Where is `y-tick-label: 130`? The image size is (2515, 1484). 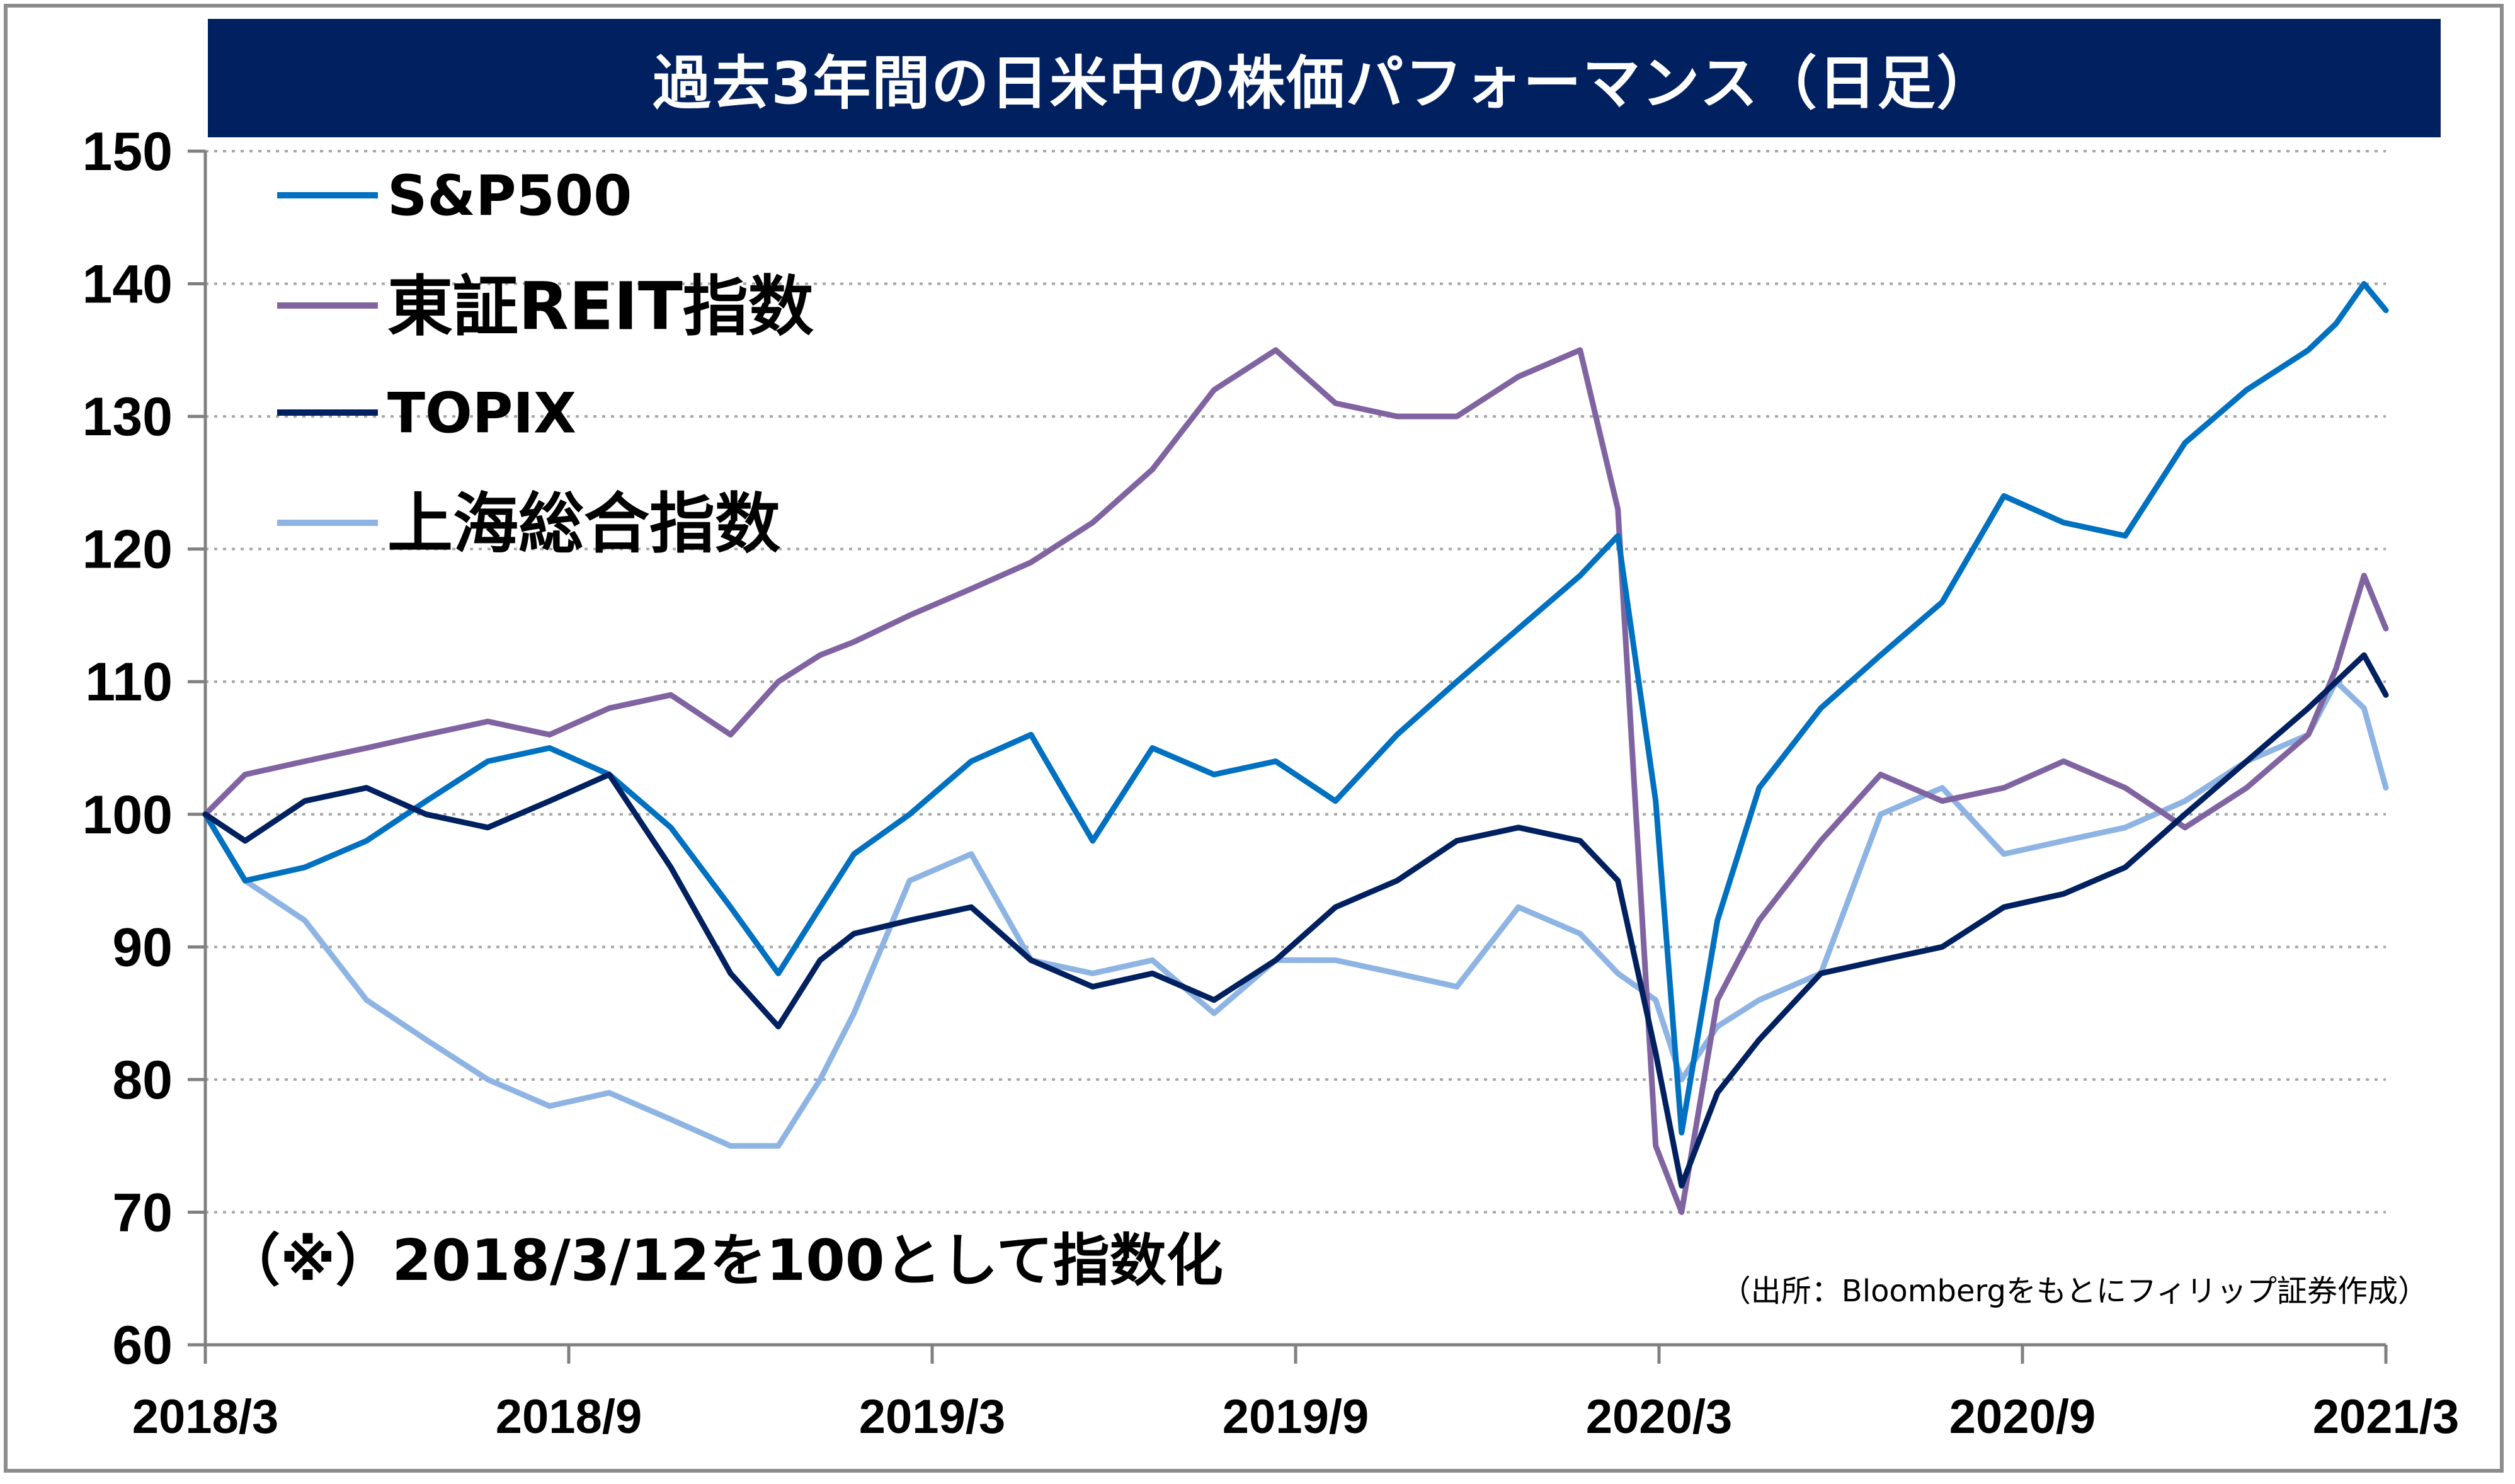 y-tick-label: 130 is located at coordinates (128, 417).